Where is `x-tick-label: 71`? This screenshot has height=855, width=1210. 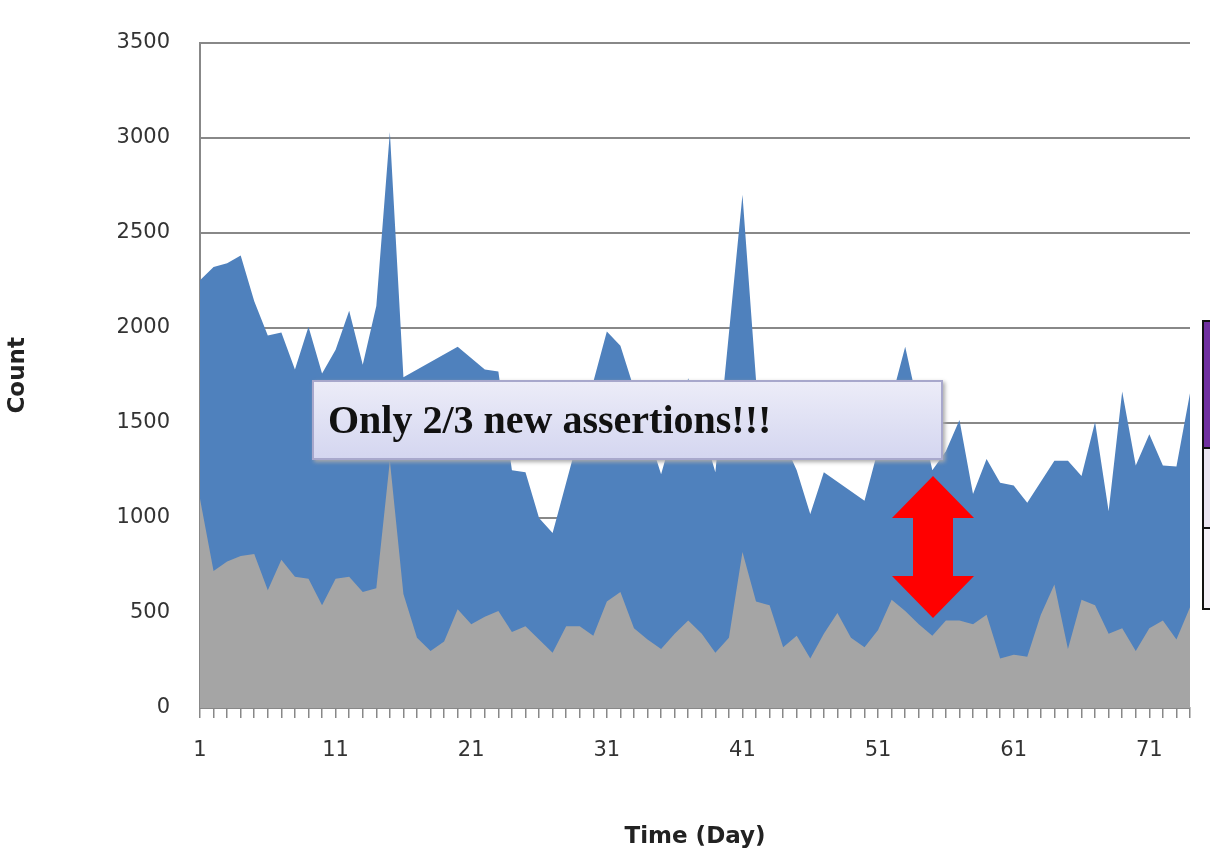
x-tick-label: 71 is located at coordinates (1149, 749).